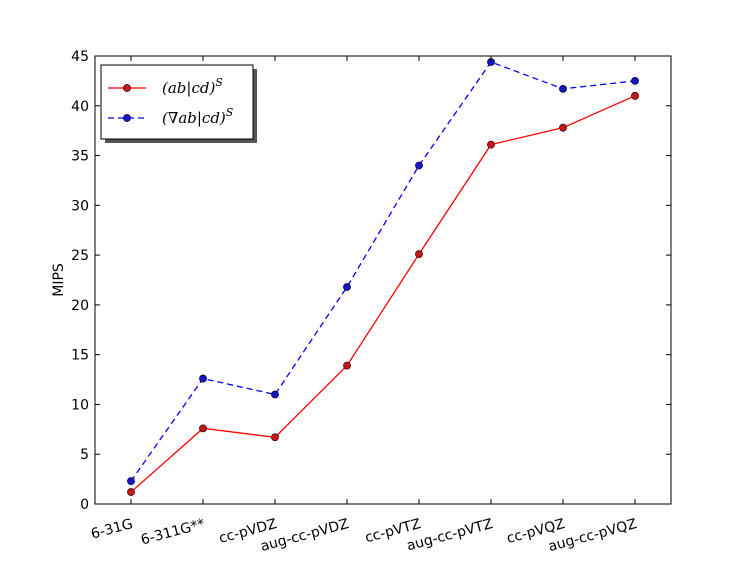 Image resolution: width=747 pixels, height=561 pixels. I want to click on legend: (ab|cd)S (∇ab|cd)S, so click(178, 103).